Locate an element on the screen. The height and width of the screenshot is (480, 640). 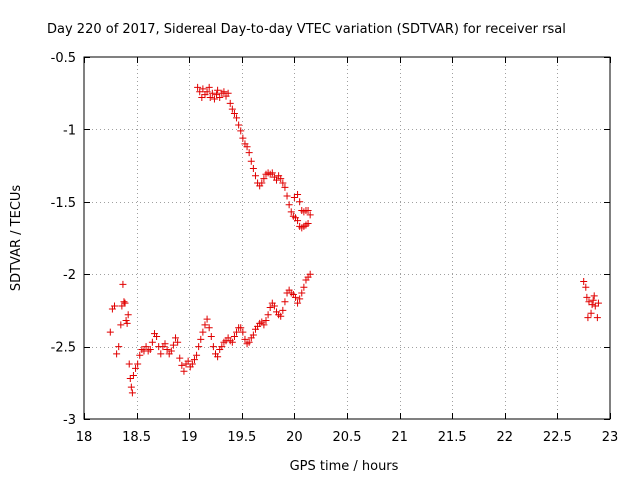
x-tick-label: 21.5 is located at coordinates (452, 437).